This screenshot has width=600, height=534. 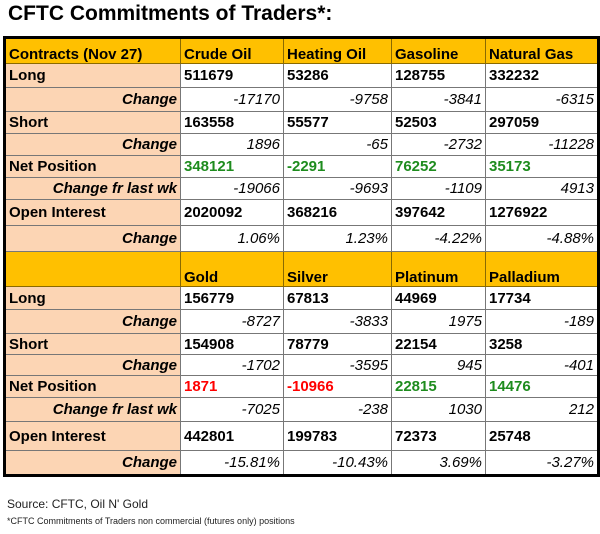 I want to click on table-row: Change -1702 -3595 945 -401, so click(x=301, y=365).